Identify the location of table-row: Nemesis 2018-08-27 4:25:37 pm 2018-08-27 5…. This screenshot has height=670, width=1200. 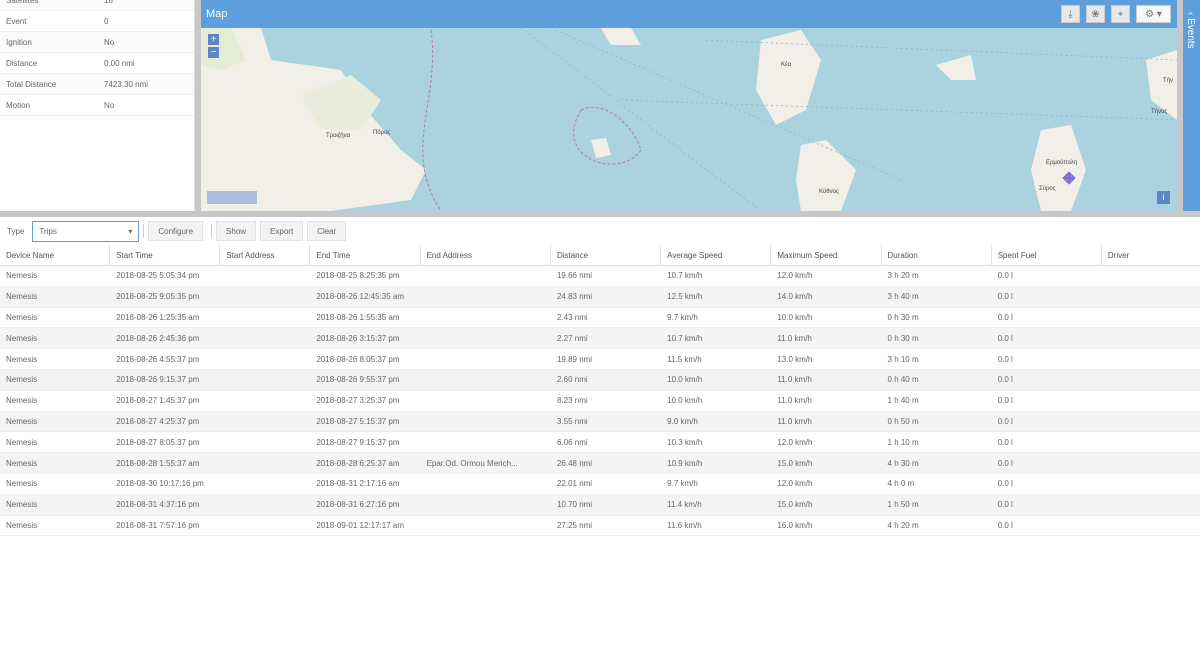
(600, 422).